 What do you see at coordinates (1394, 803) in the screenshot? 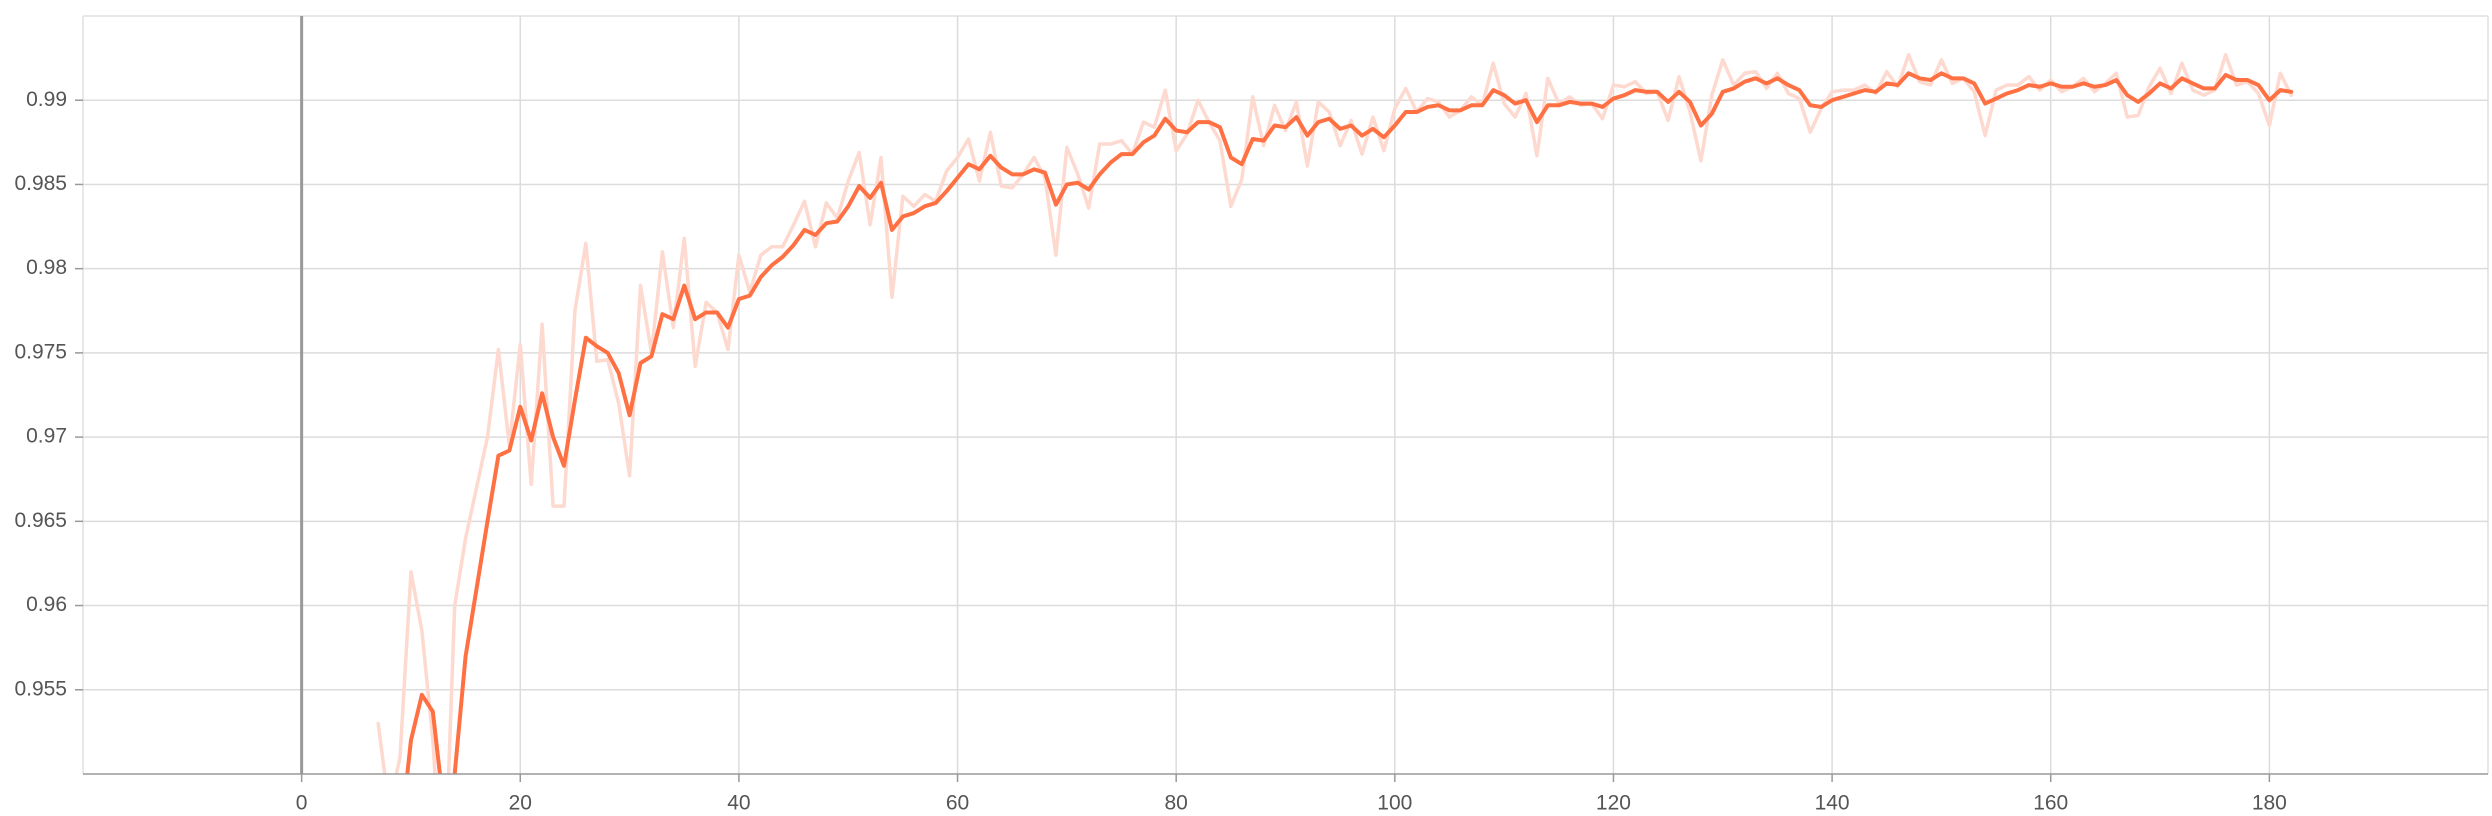
I see `x-tick-label: 100` at bounding box center [1394, 803].